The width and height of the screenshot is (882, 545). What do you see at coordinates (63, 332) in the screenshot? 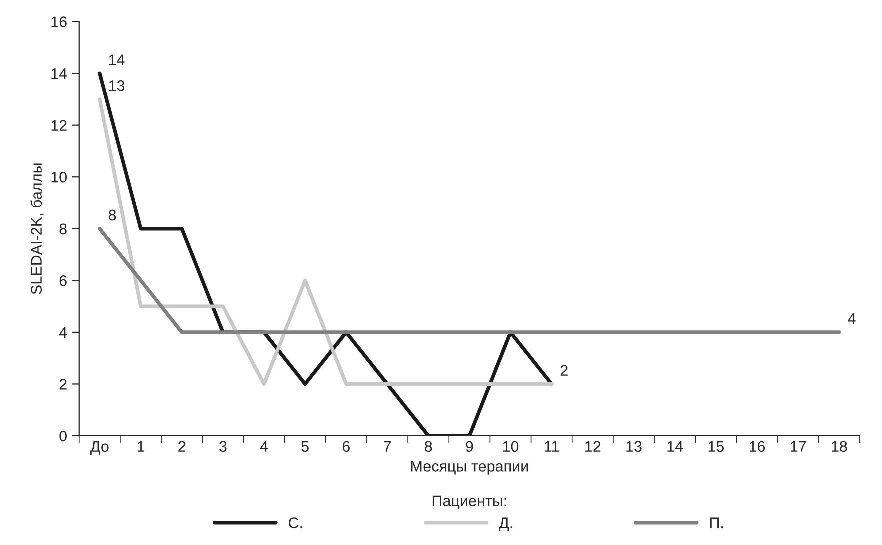
I see `y-tick-label: 4` at bounding box center [63, 332].